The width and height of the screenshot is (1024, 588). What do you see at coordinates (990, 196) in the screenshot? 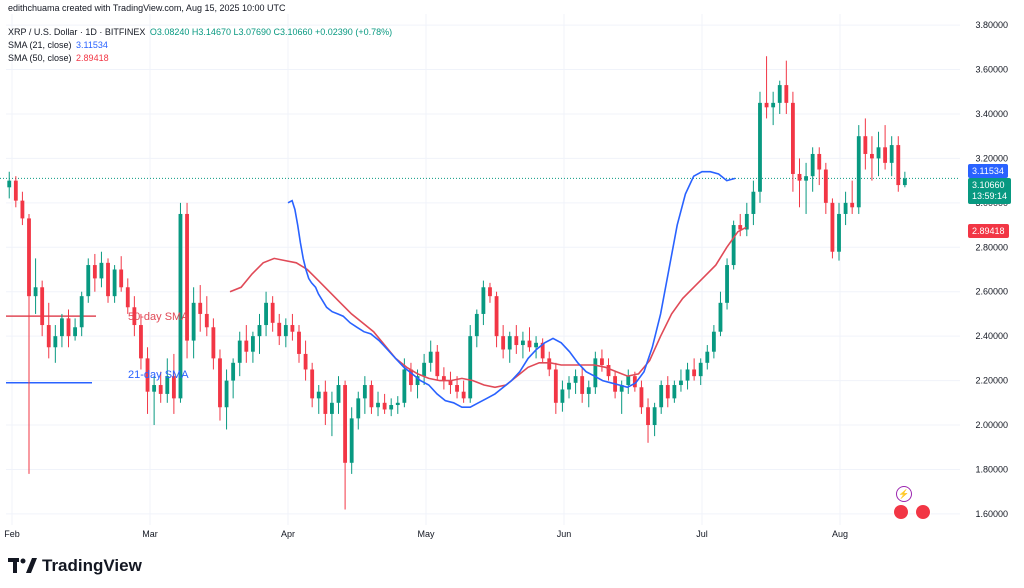
I see `bar-countdown: 13:59:14` at bounding box center [990, 196].